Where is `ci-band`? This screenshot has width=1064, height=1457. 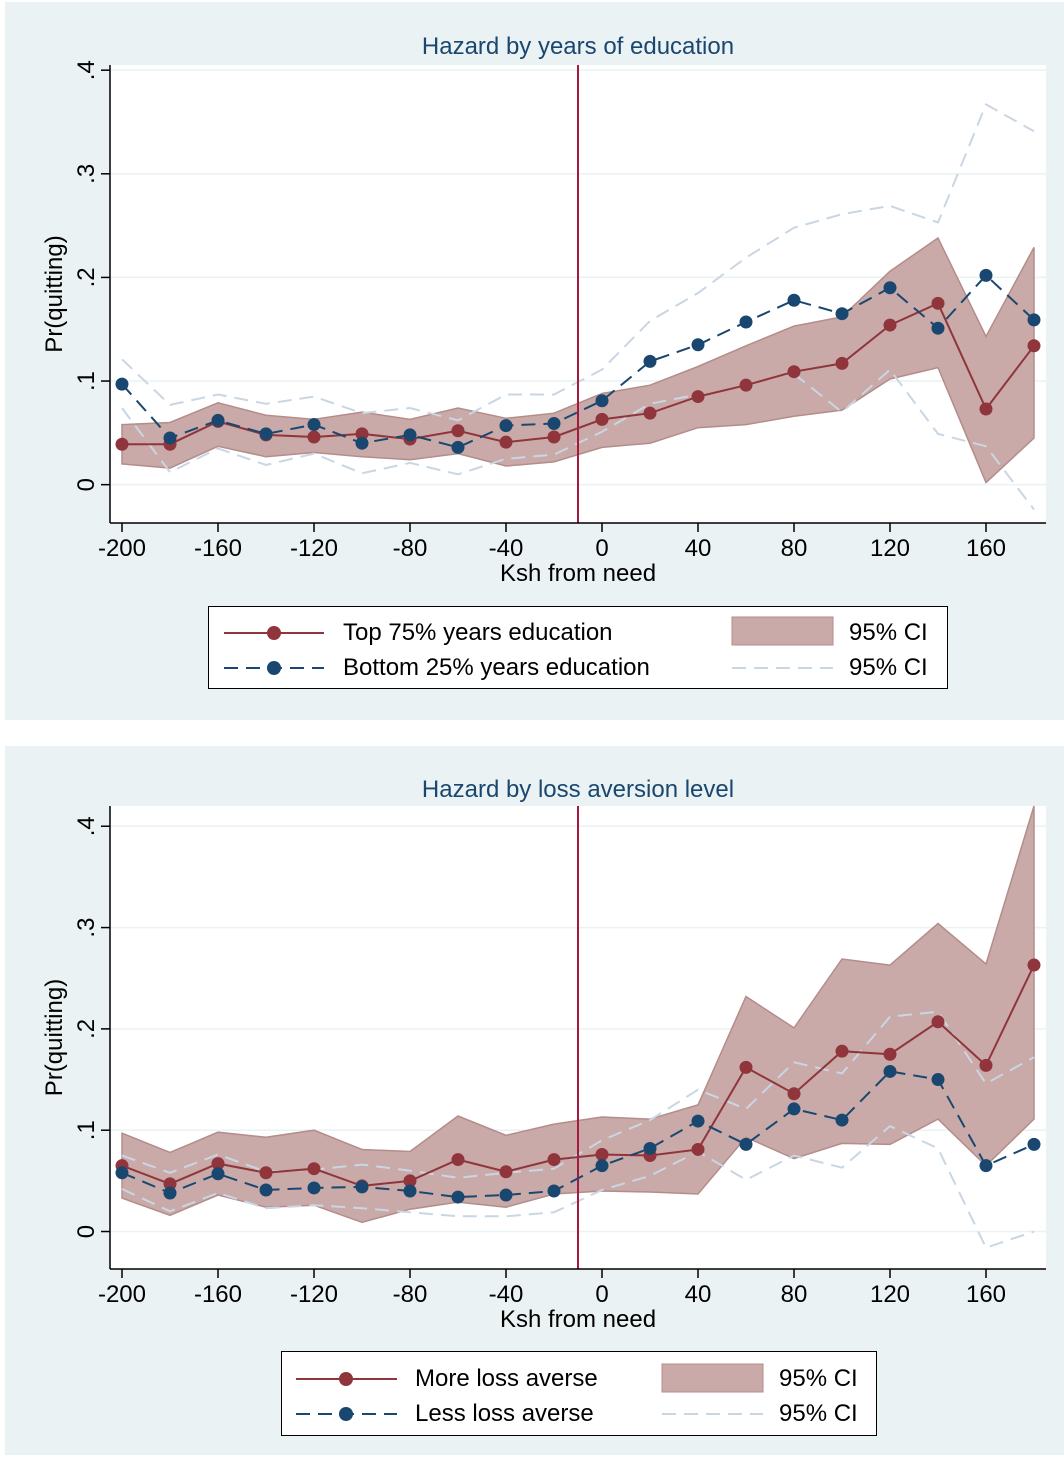 ci-band is located at coordinates (578, 360).